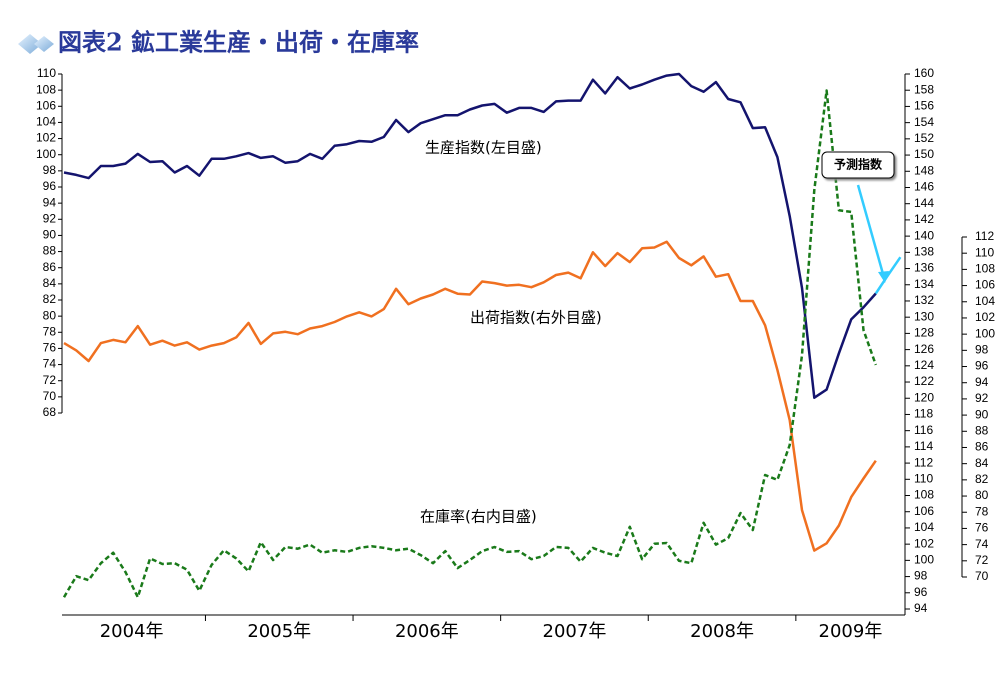  Describe the element at coordinates (924, 138) in the screenshot. I see `tick-label: 152` at that location.